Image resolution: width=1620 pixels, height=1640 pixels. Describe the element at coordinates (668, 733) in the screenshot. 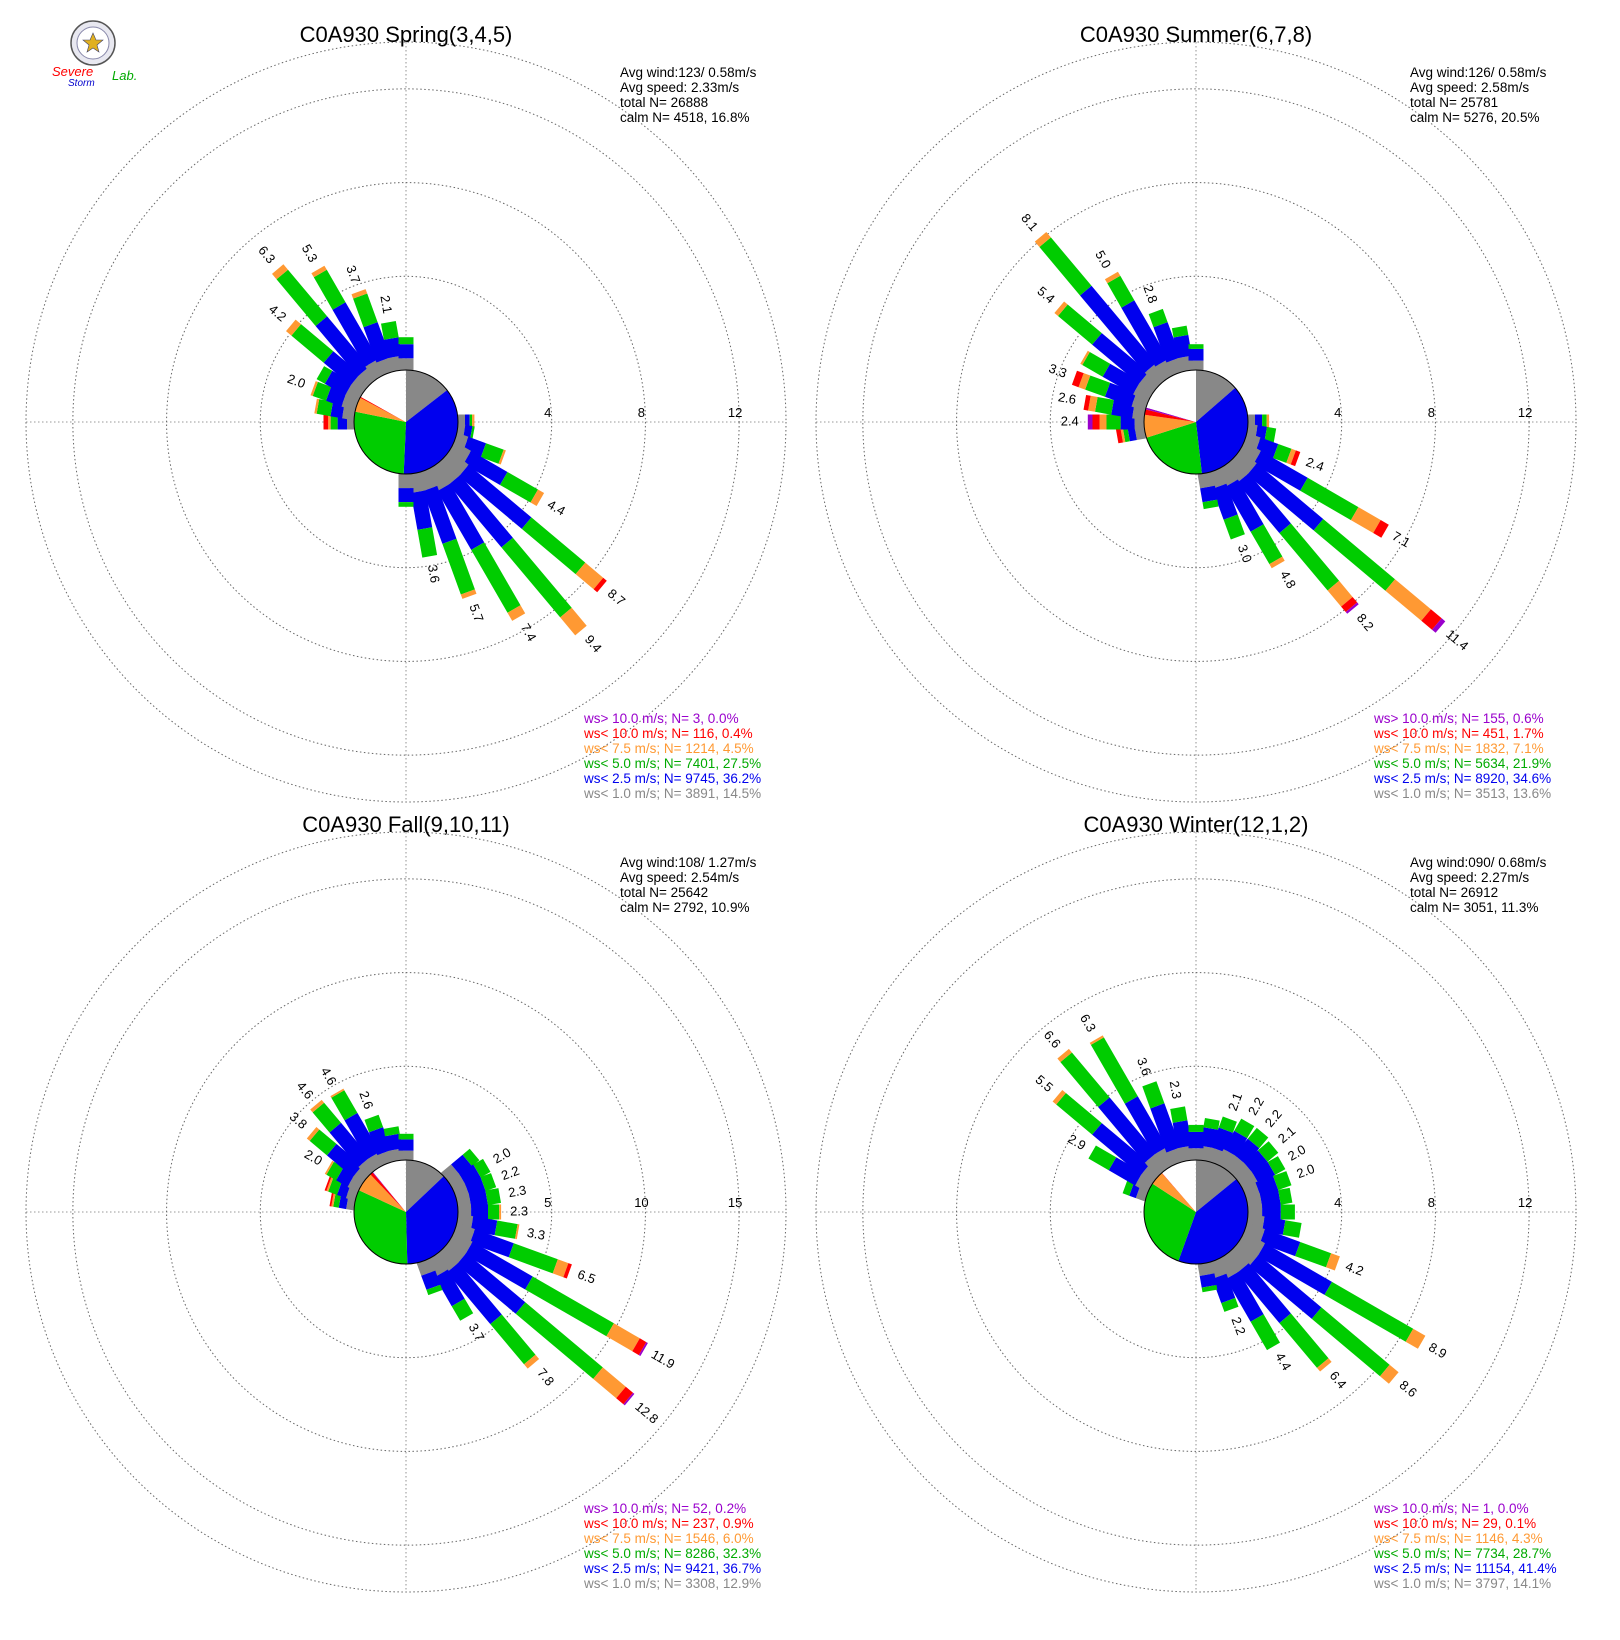

I see `legend-entry: ws< 10.0 m/s; N= 116, 0.4%` at that location.